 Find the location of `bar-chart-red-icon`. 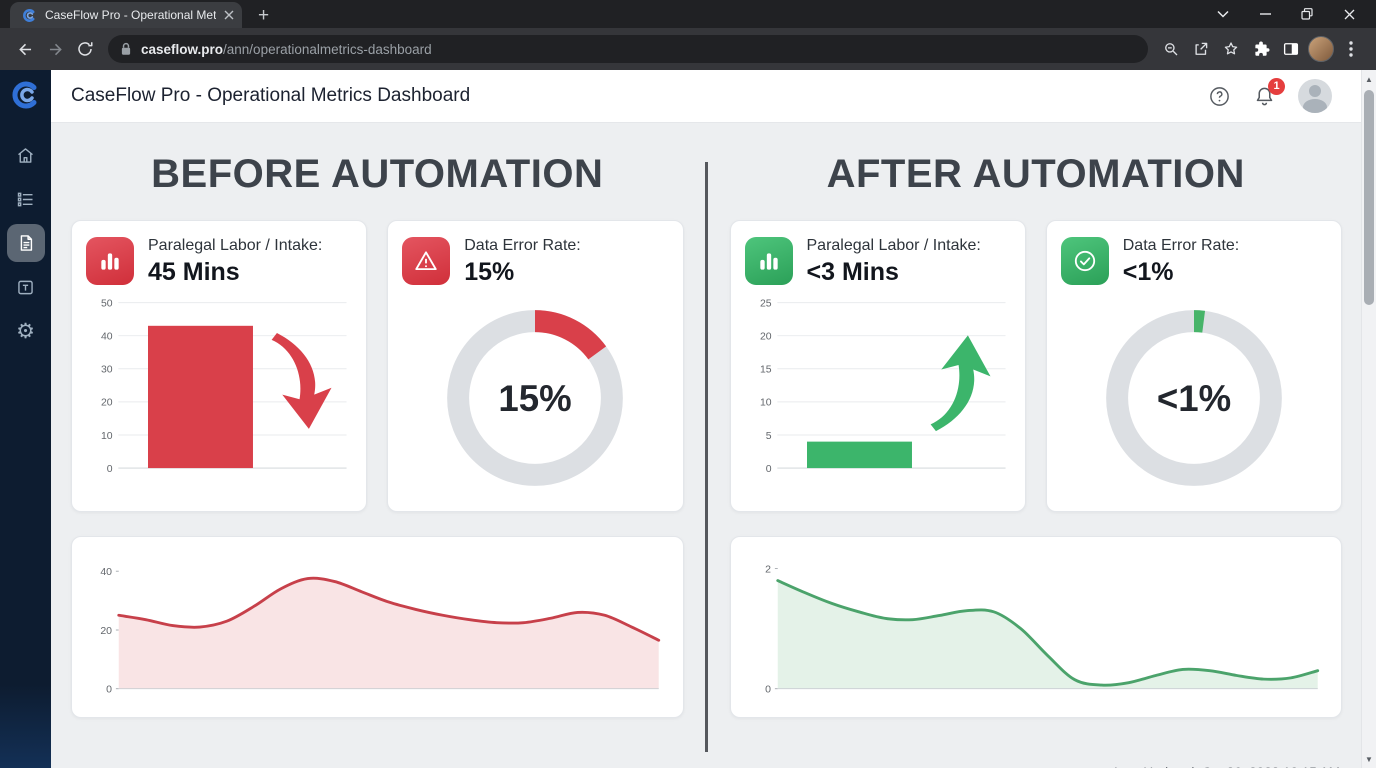

bar-chart-red-icon is located at coordinates (110, 261).